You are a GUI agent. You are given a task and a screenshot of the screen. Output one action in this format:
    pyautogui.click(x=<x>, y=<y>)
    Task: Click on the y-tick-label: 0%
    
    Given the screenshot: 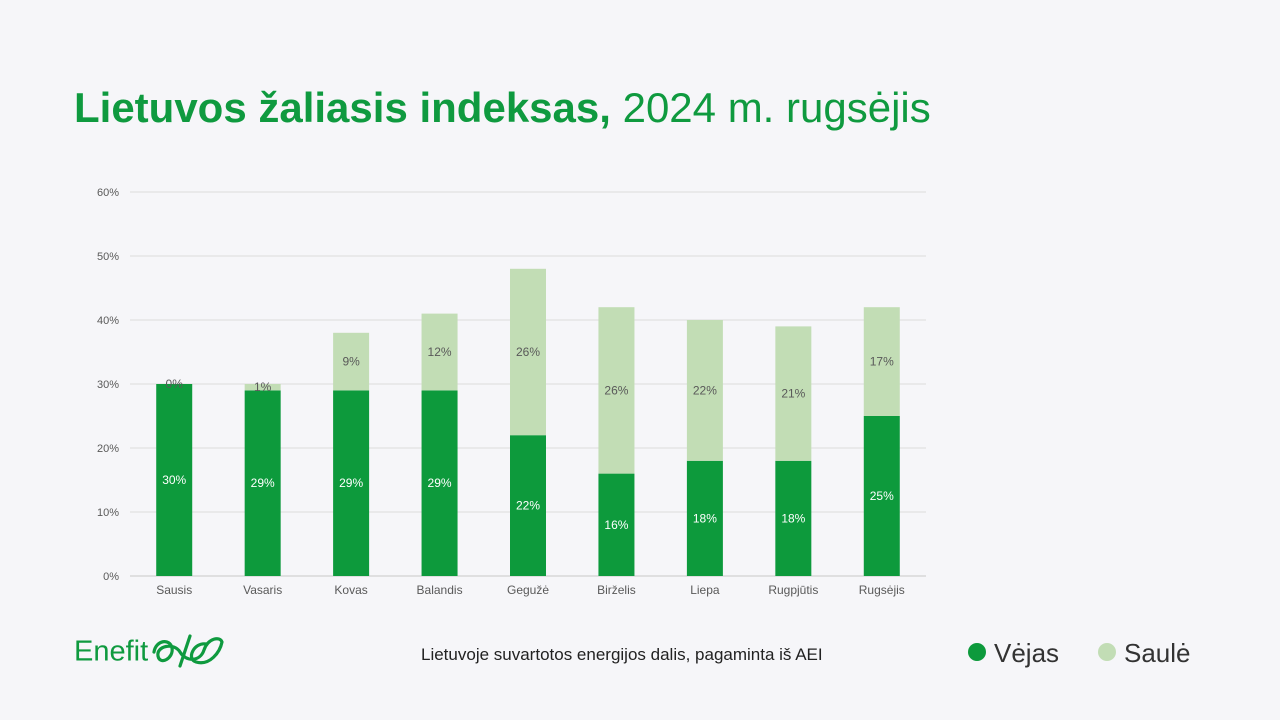 What is the action you would take?
    pyautogui.click(x=111, y=577)
    